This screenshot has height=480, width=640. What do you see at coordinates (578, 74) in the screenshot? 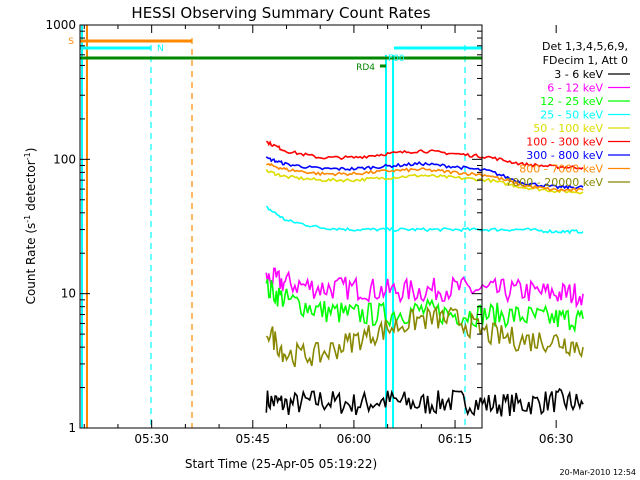
I see `legend-label-0: 3 - 6 keV` at bounding box center [578, 74].